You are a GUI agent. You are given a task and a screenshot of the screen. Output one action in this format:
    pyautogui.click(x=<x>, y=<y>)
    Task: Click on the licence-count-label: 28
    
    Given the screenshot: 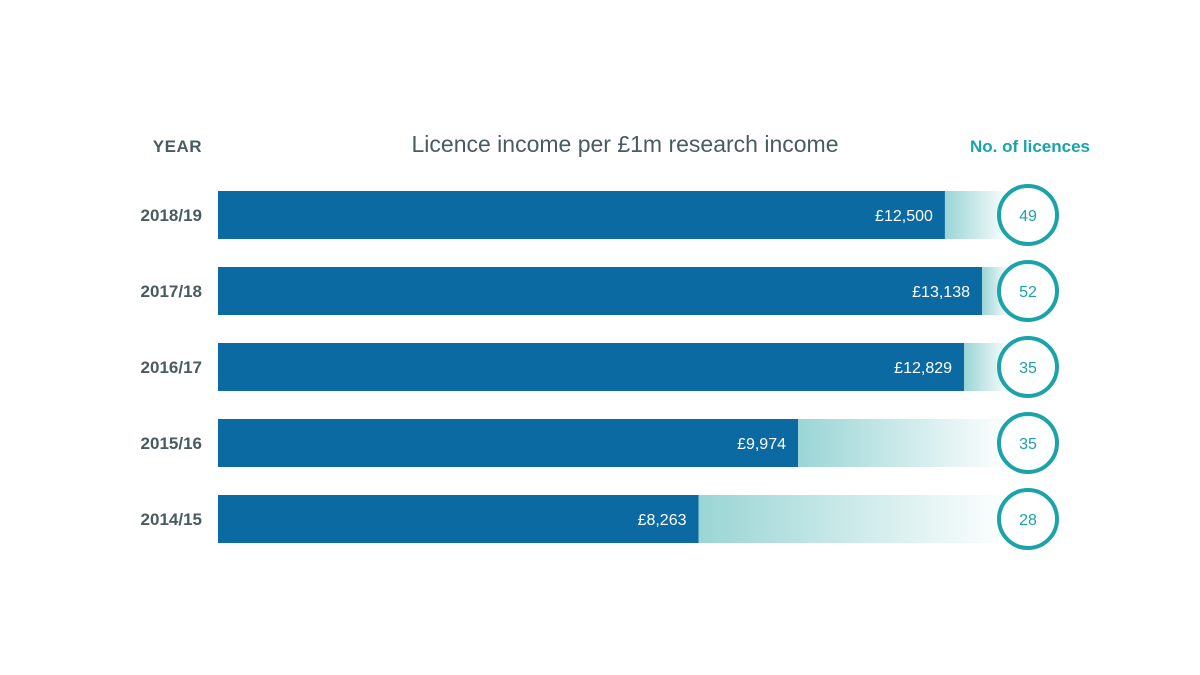 What is the action you would take?
    pyautogui.click(x=1028, y=520)
    